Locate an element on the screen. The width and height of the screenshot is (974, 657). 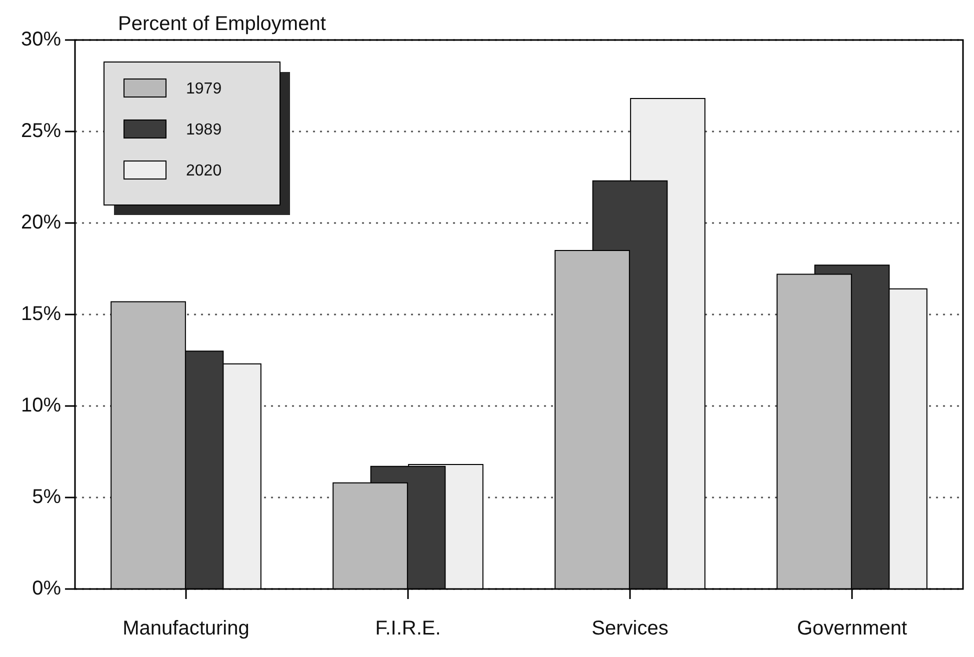
legend-label: 1979 is located at coordinates (204, 89).